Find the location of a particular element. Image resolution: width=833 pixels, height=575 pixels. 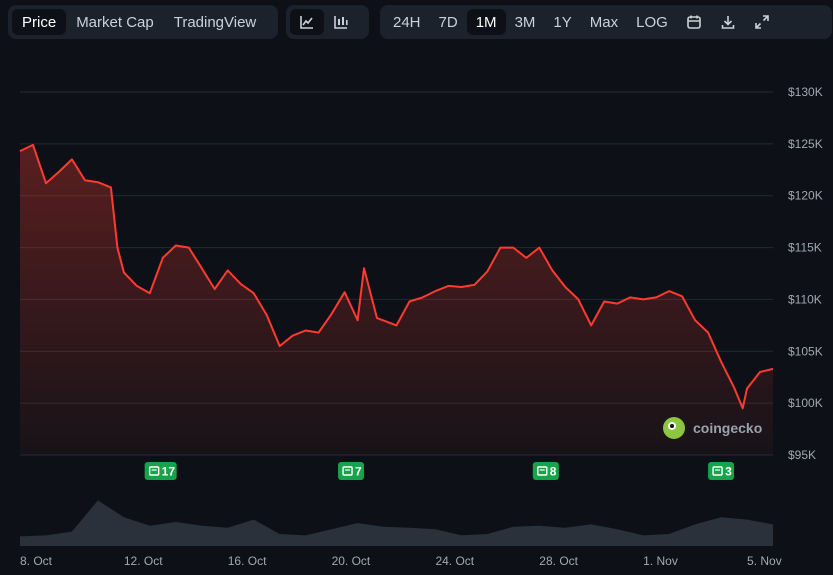

range-3m-button: 3M is located at coordinates (525, 22).